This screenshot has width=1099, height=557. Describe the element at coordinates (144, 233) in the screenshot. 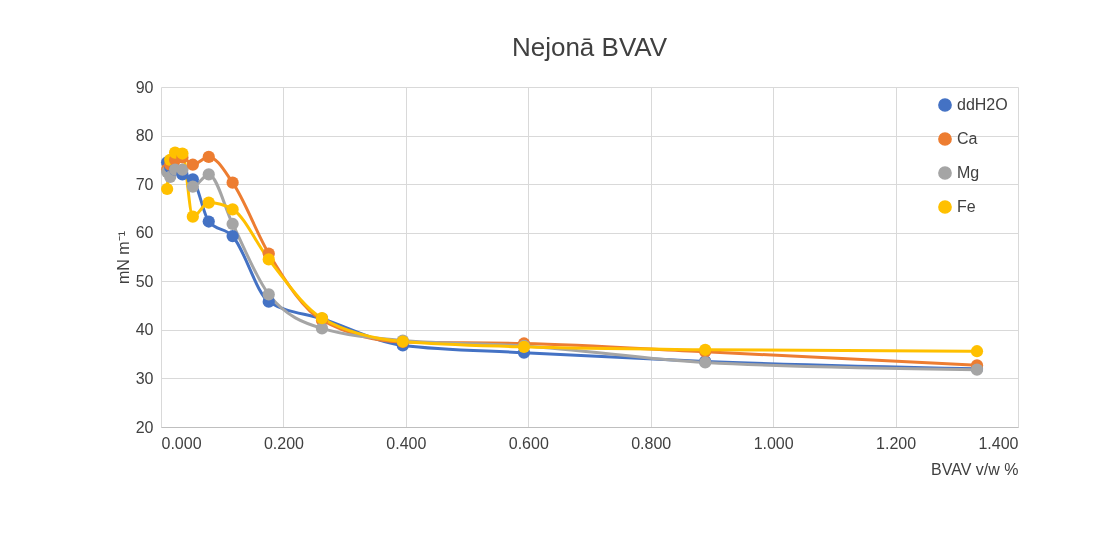

I see `y-tick-label: 60` at that location.